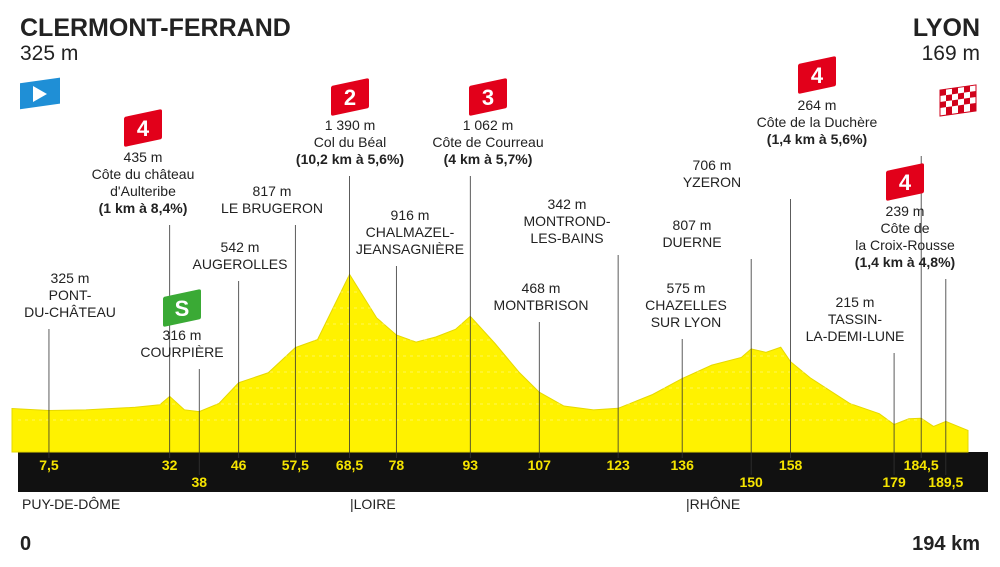 This screenshot has width=1000, height=567. I want to click on place-name: TASSIN-, so click(855, 319).